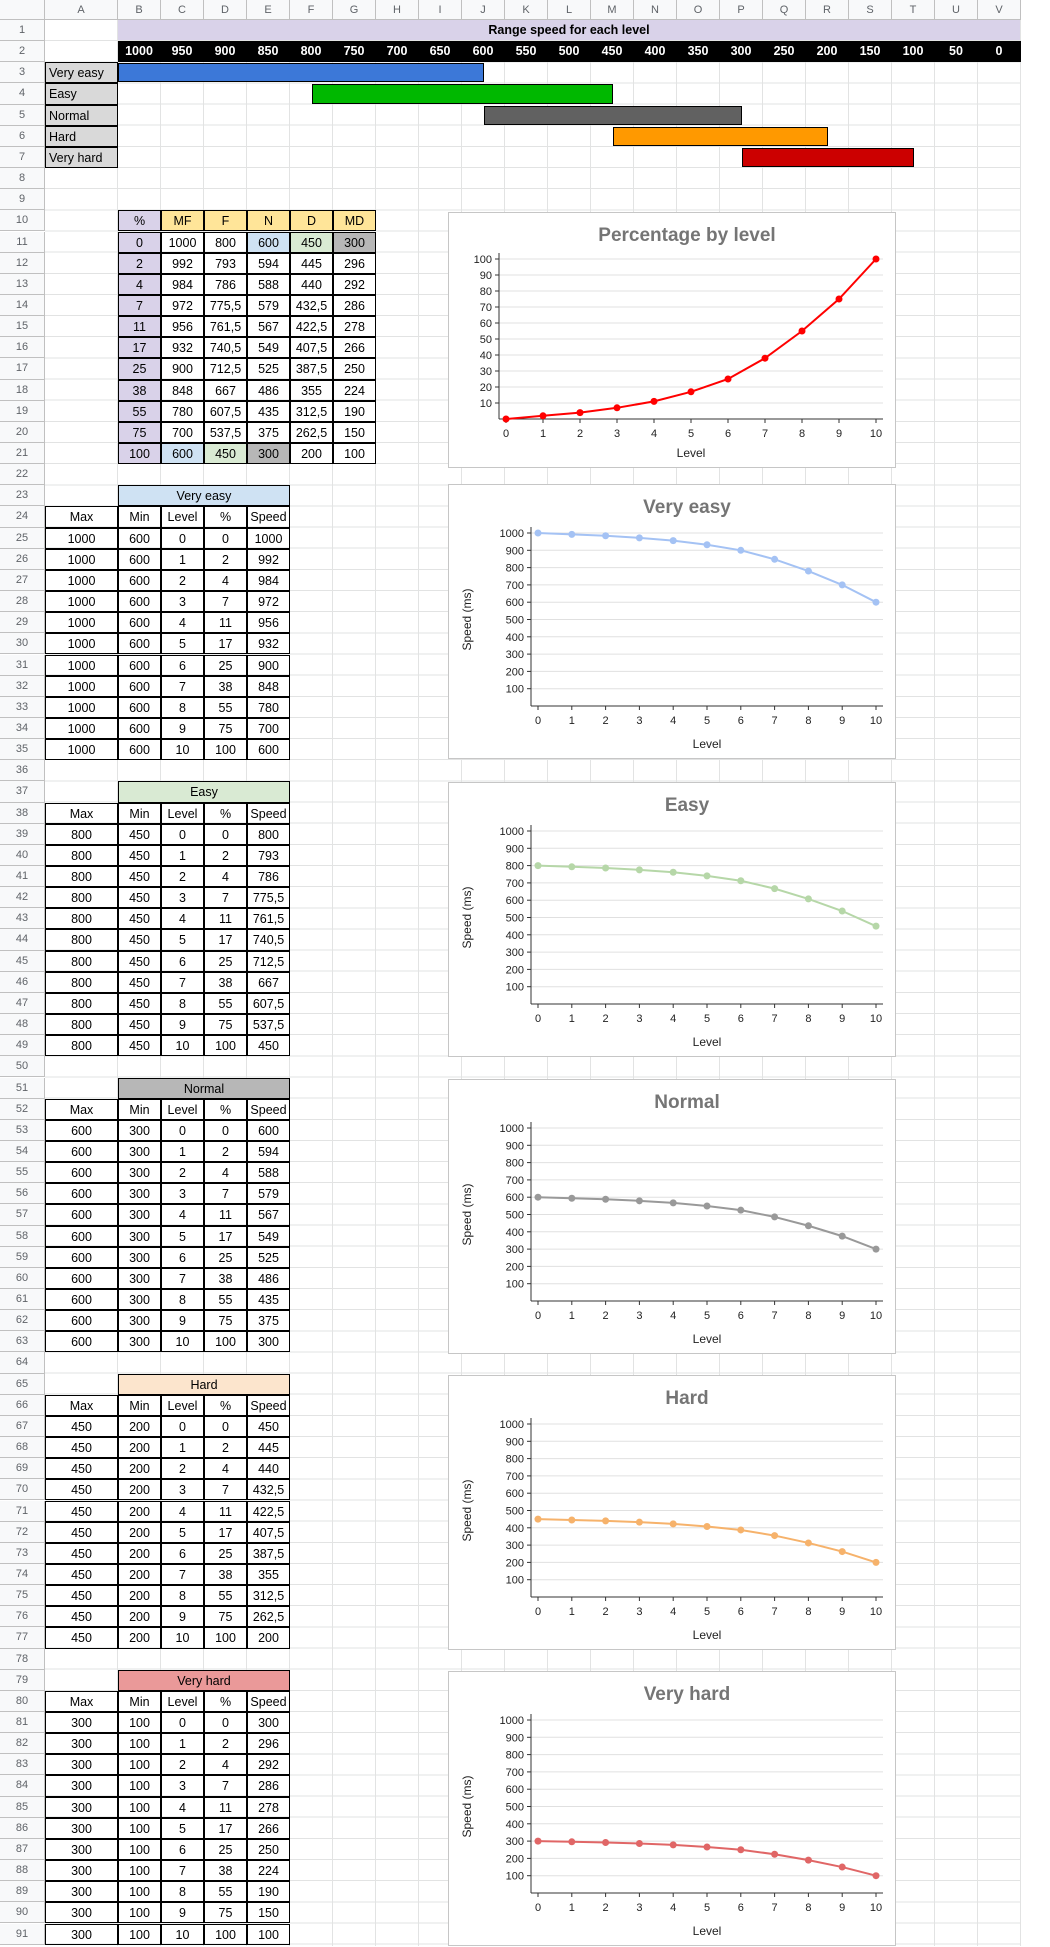 The image size is (1050, 1947). Describe the element at coordinates (311, 348) in the screenshot. I see `pct-table-cell: 407,5` at that location.